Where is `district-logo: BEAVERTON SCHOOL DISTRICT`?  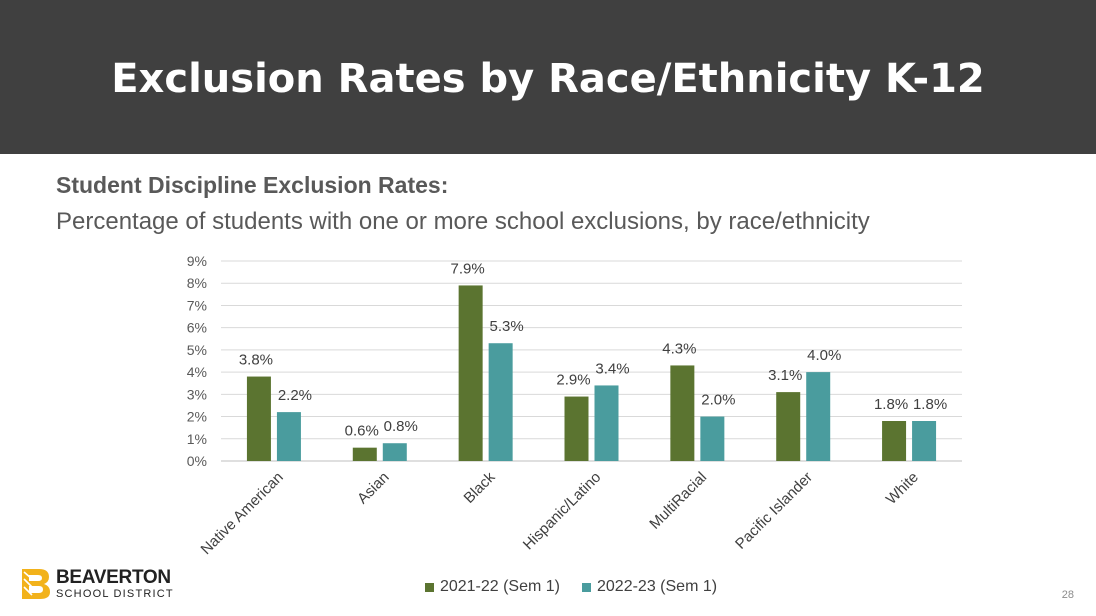 district-logo: BEAVERTON SCHOOL DISTRICT is located at coordinates (97, 584).